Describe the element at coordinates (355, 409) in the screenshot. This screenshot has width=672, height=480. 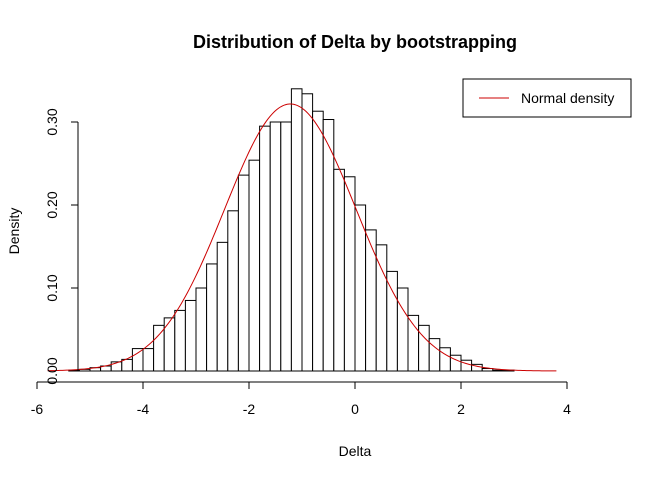
I see `x-tick-label: 0` at that location.